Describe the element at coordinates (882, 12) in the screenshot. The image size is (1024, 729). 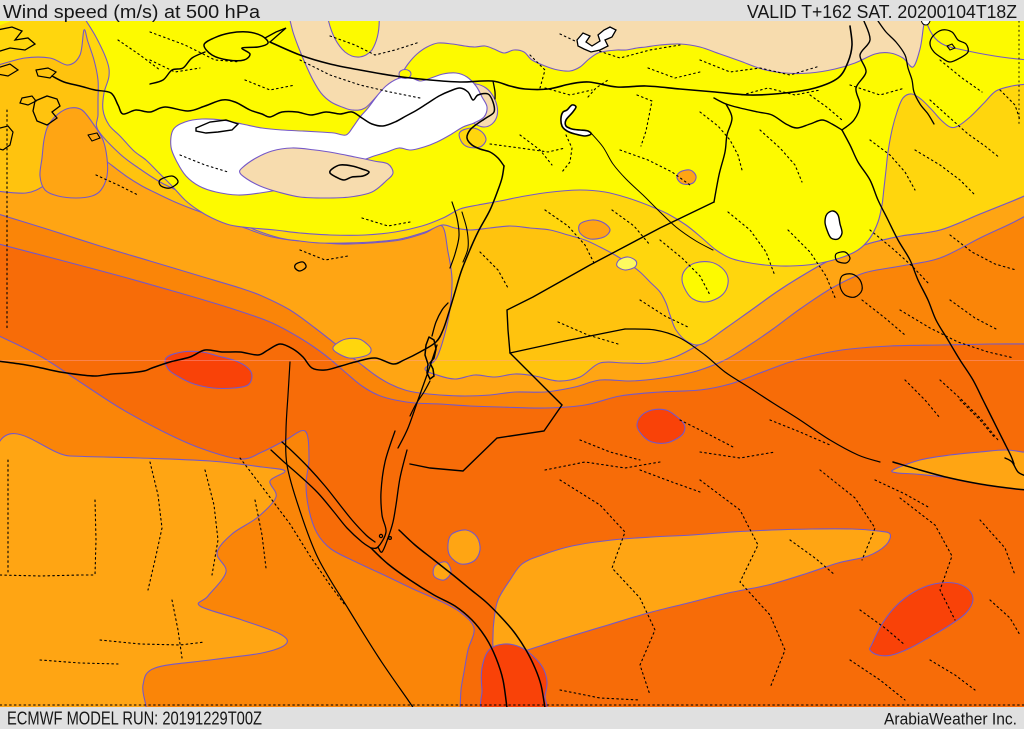
I see `svg-text: VALID T+162 SAT. 20200104T18Z` at that location.